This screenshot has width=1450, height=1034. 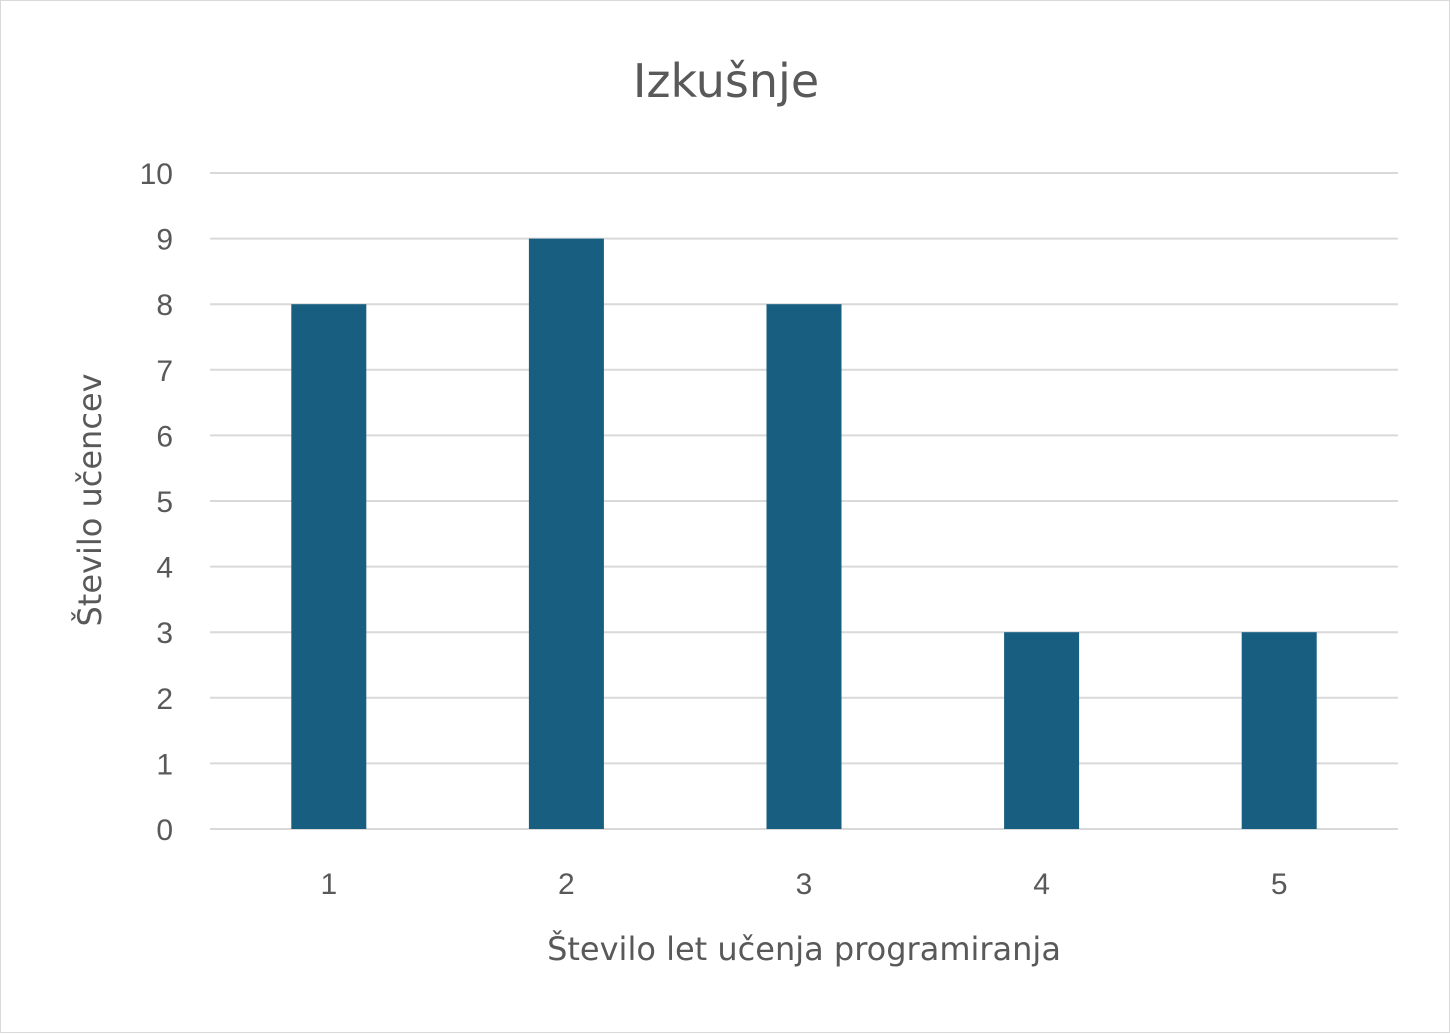 I want to click on y-tick-label: 7, so click(x=164, y=371).